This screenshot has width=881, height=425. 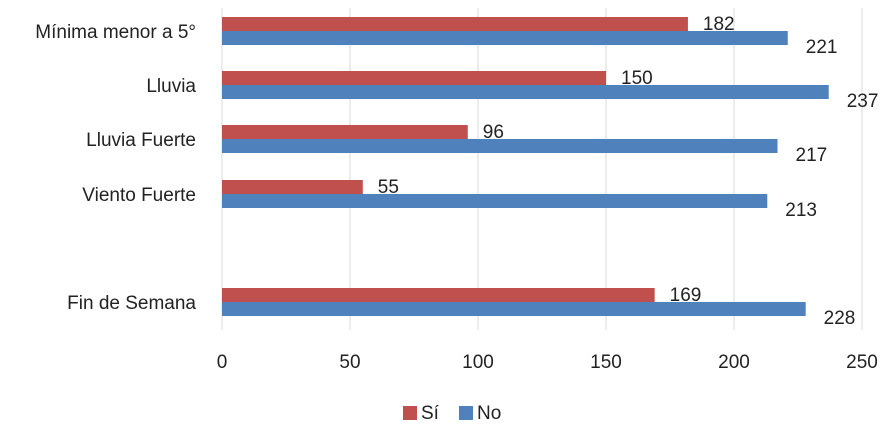 What do you see at coordinates (222, 362) in the screenshot?
I see `x-tick-label: 0` at bounding box center [222, 362].